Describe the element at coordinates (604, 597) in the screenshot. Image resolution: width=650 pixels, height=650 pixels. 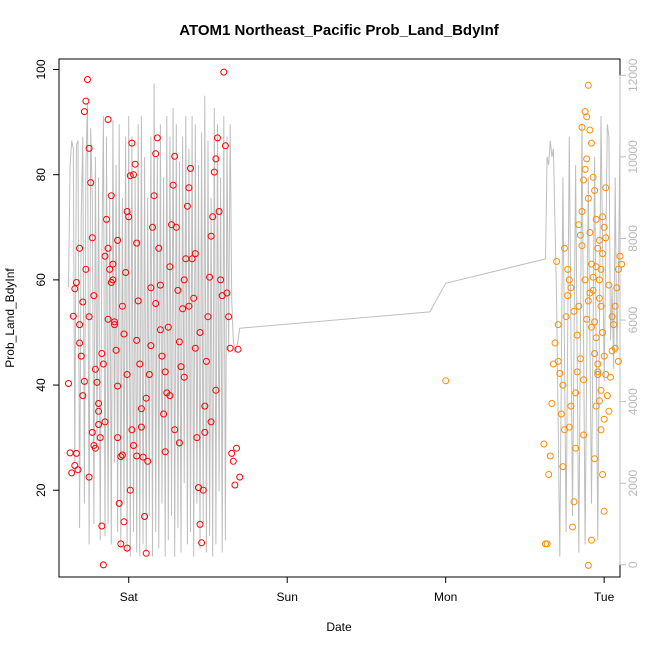
I see `x-tick-label: Tue` at that location.